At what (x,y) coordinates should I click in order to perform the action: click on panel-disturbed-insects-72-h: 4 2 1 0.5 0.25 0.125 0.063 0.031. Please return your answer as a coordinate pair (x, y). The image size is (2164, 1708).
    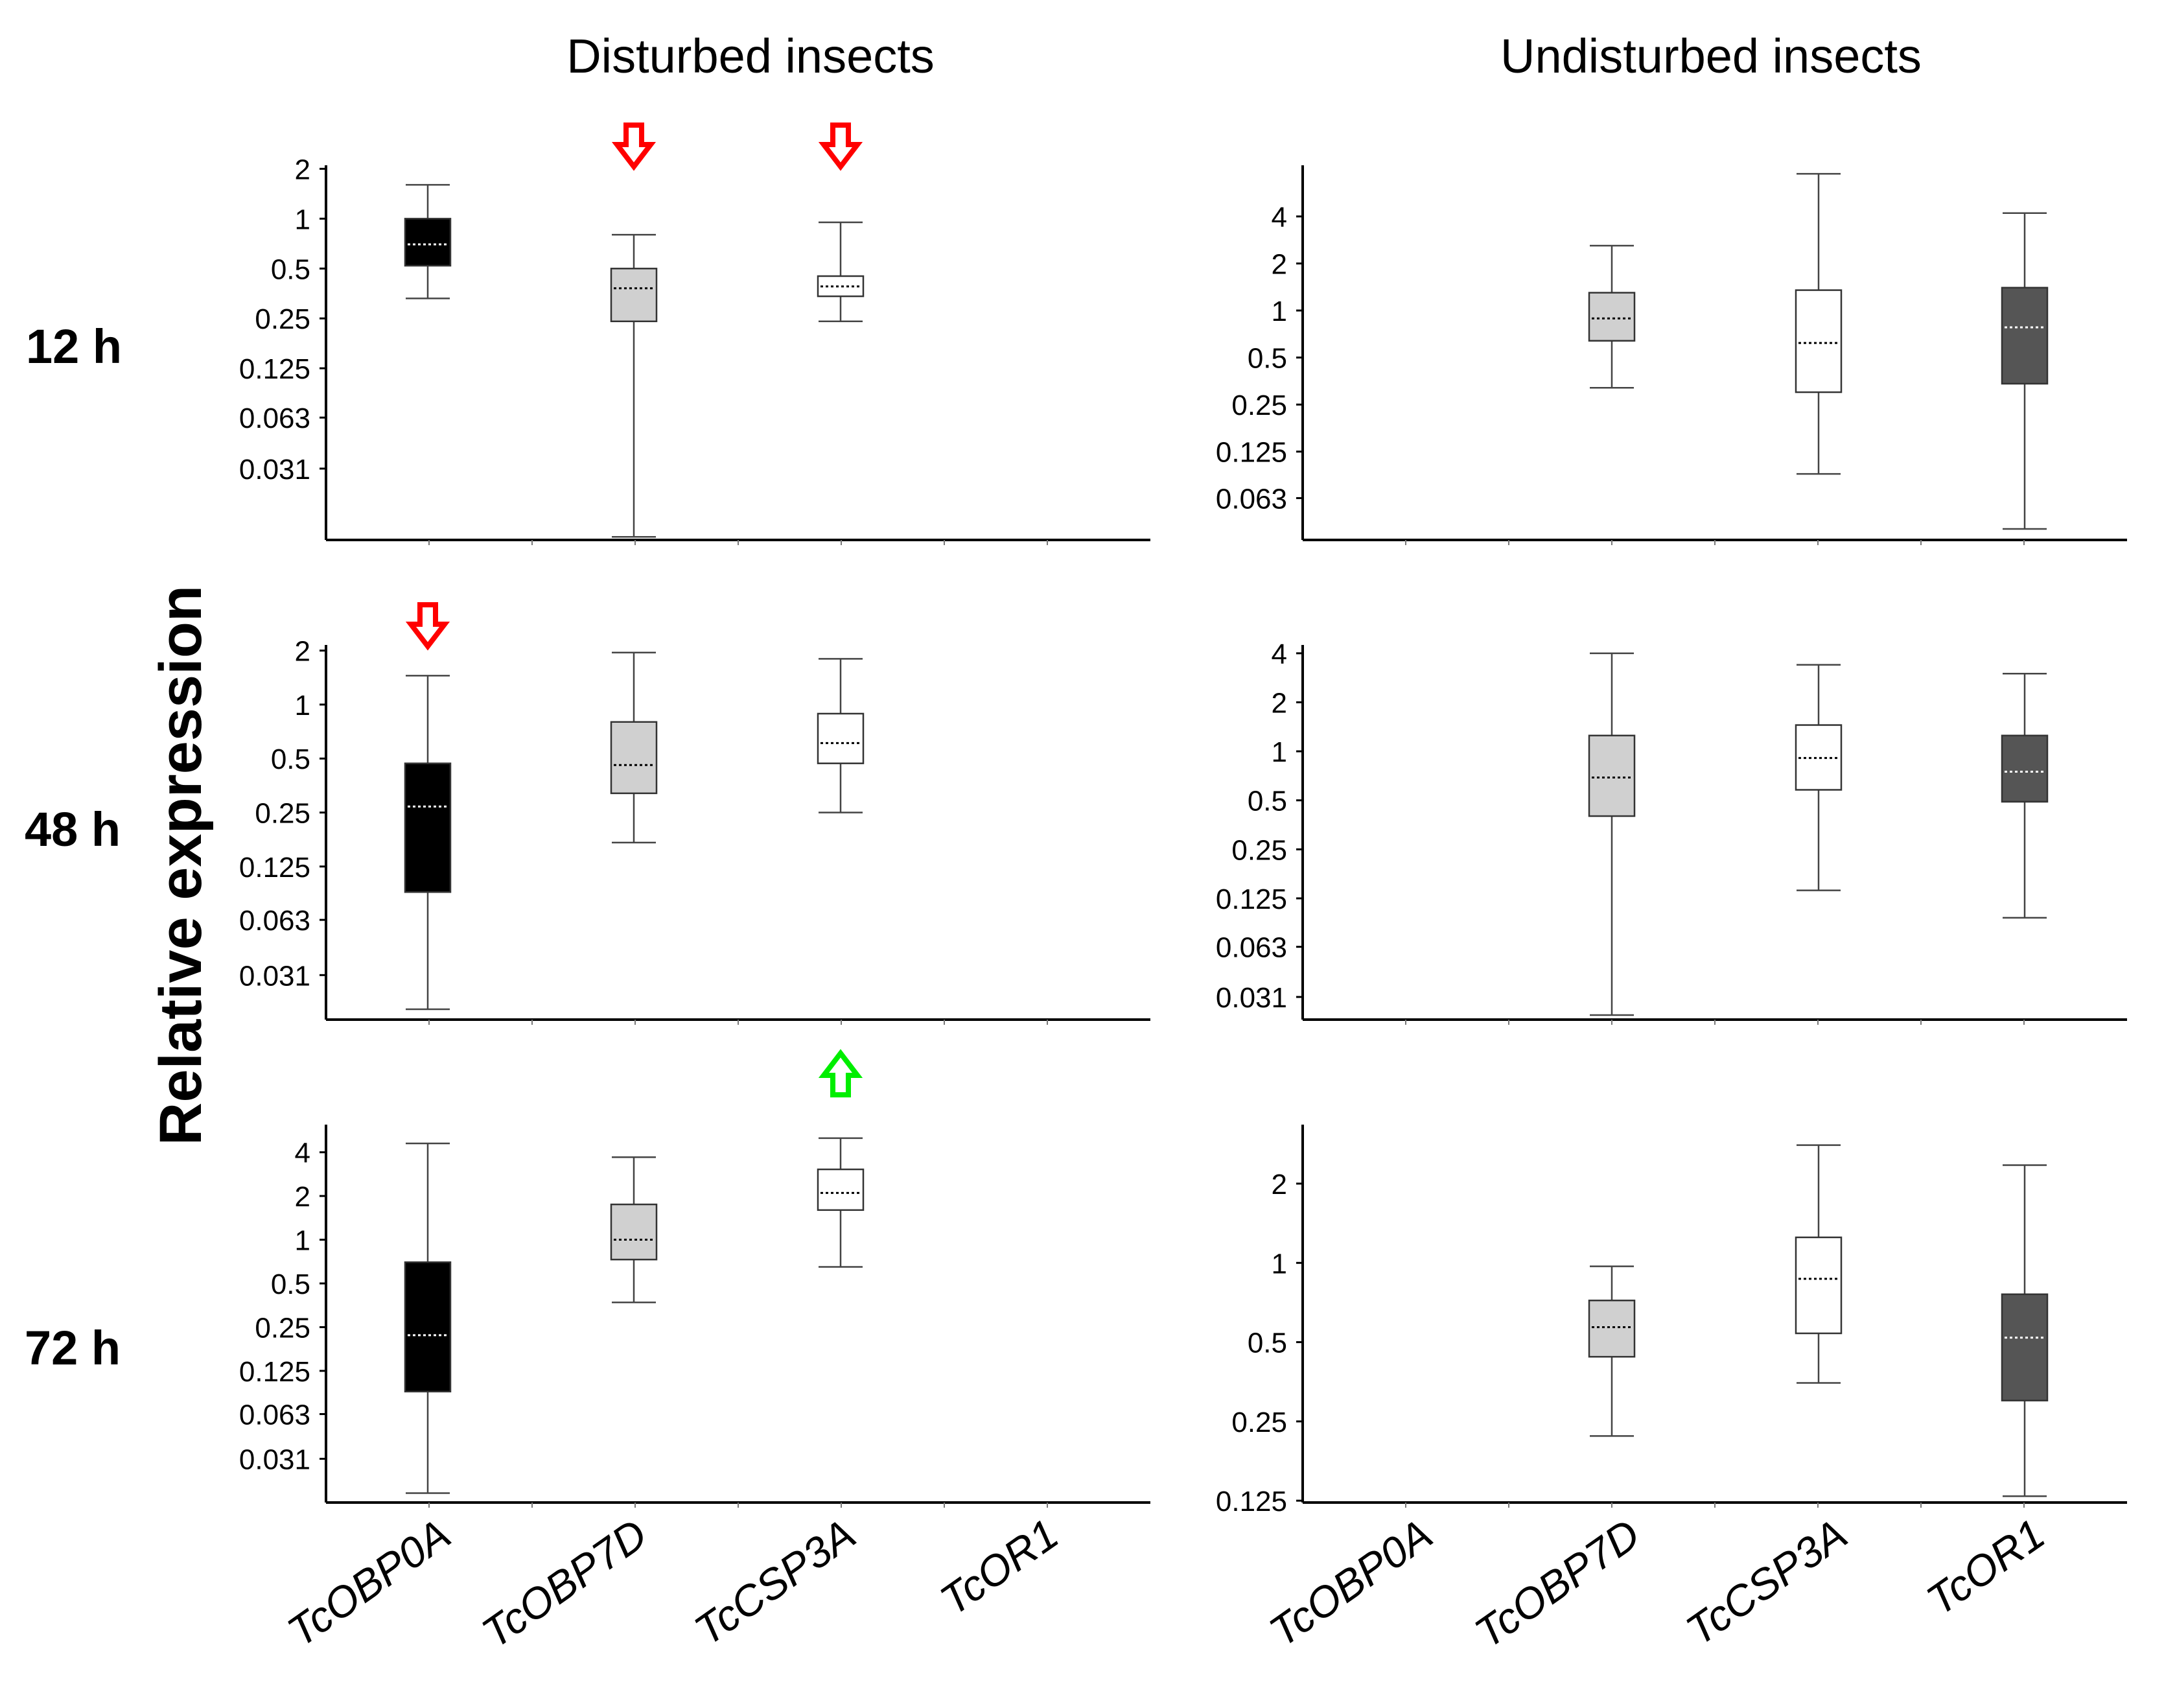
    Looking at the image, I should click on (694, 1278).